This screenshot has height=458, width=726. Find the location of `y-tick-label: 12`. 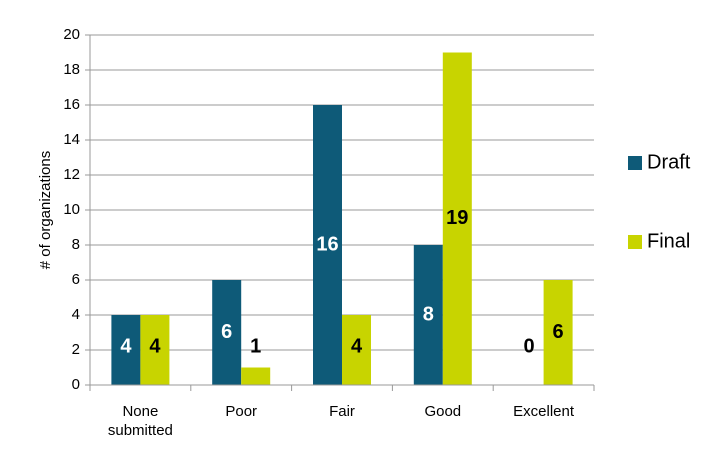

y-tick-label: 12 is located at coordinates (71, 174).